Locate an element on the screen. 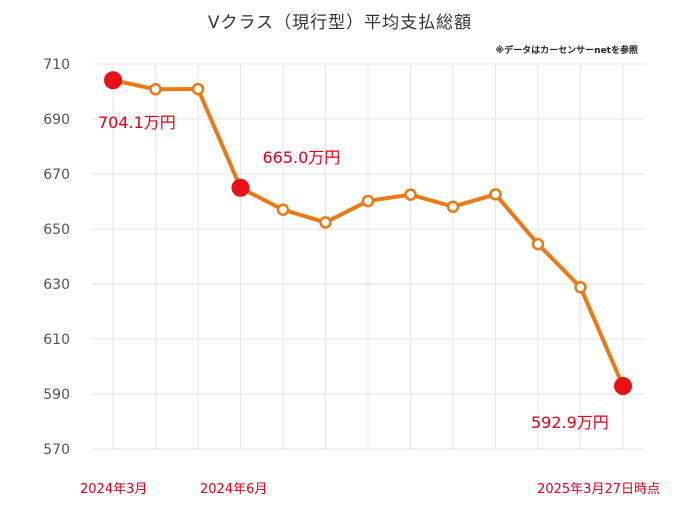 The image size is (680, 525). y-tick-label: 690 is located at coordinates (56, 120).